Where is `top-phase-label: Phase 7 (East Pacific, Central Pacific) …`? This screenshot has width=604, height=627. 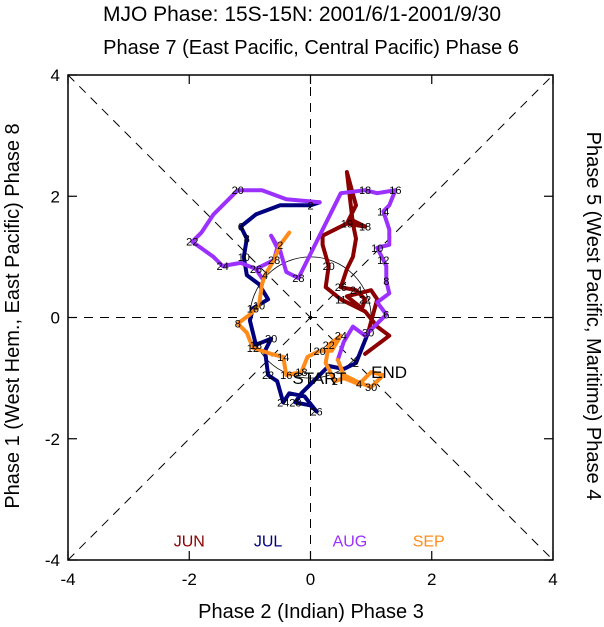 top-phase-label: Phase 7 (East Pacific, Central Pacific) … is located at coordinates (311, 48).